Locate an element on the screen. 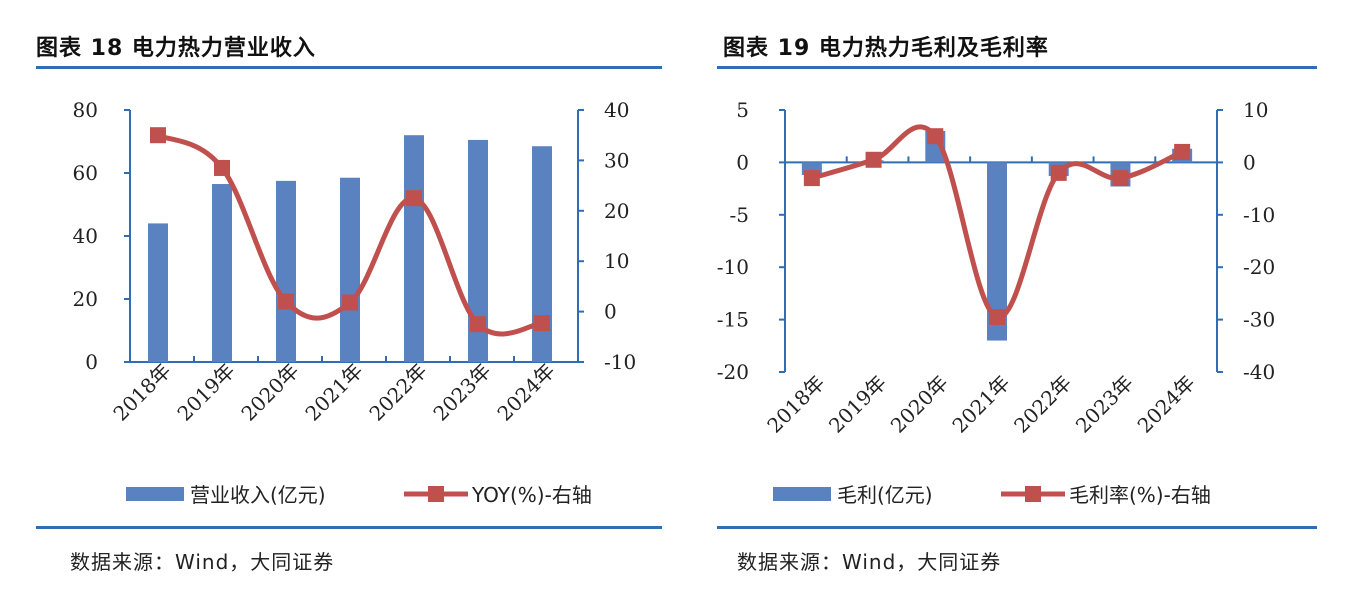 This screenshot has width=1362, height=594. right-tick-label: -40 is located at coordinates (1259, 372).